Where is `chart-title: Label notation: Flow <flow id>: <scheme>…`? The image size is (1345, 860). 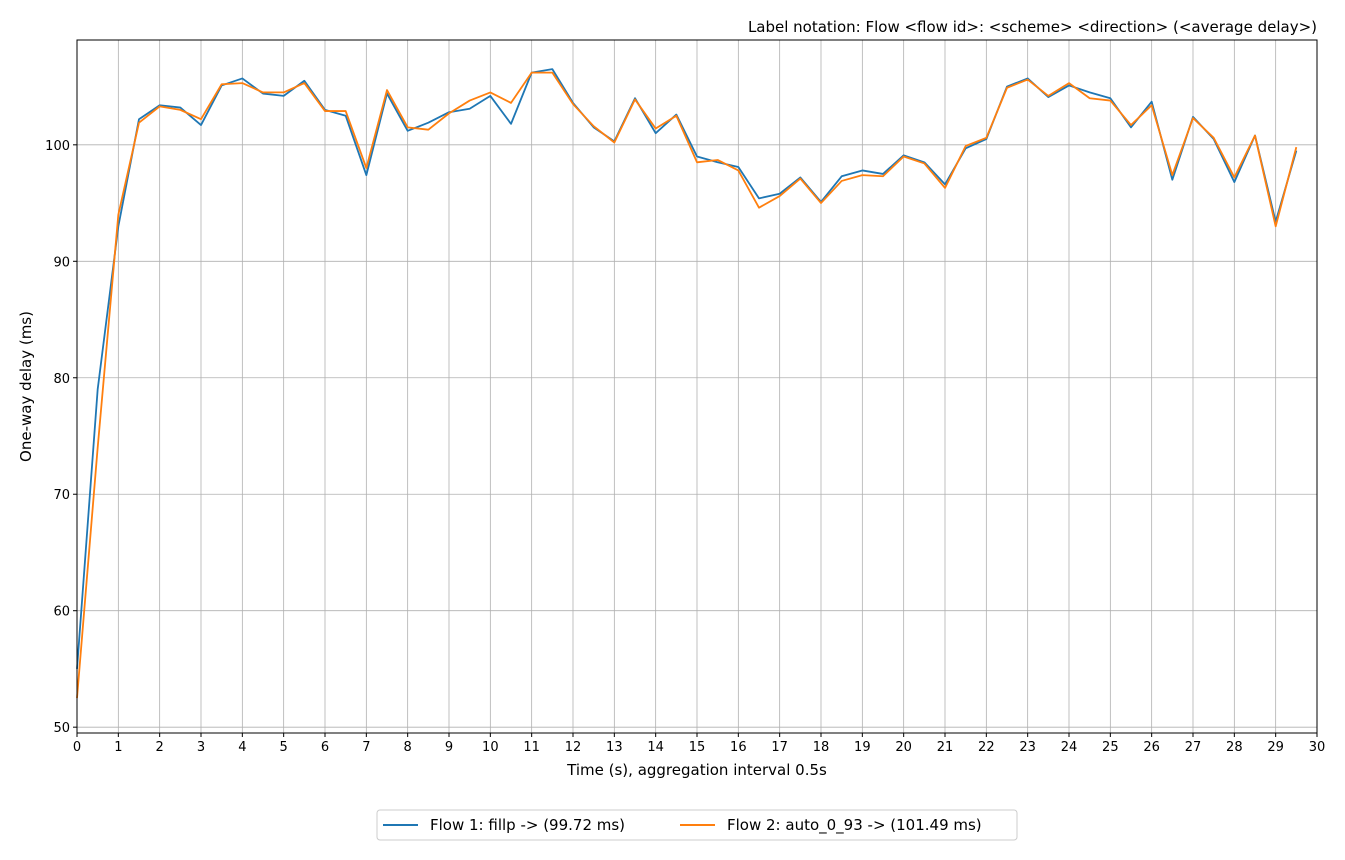 chart-title: Label notation: Flow <flow id>: <scheme>… is located at coordinates (1032, 27).